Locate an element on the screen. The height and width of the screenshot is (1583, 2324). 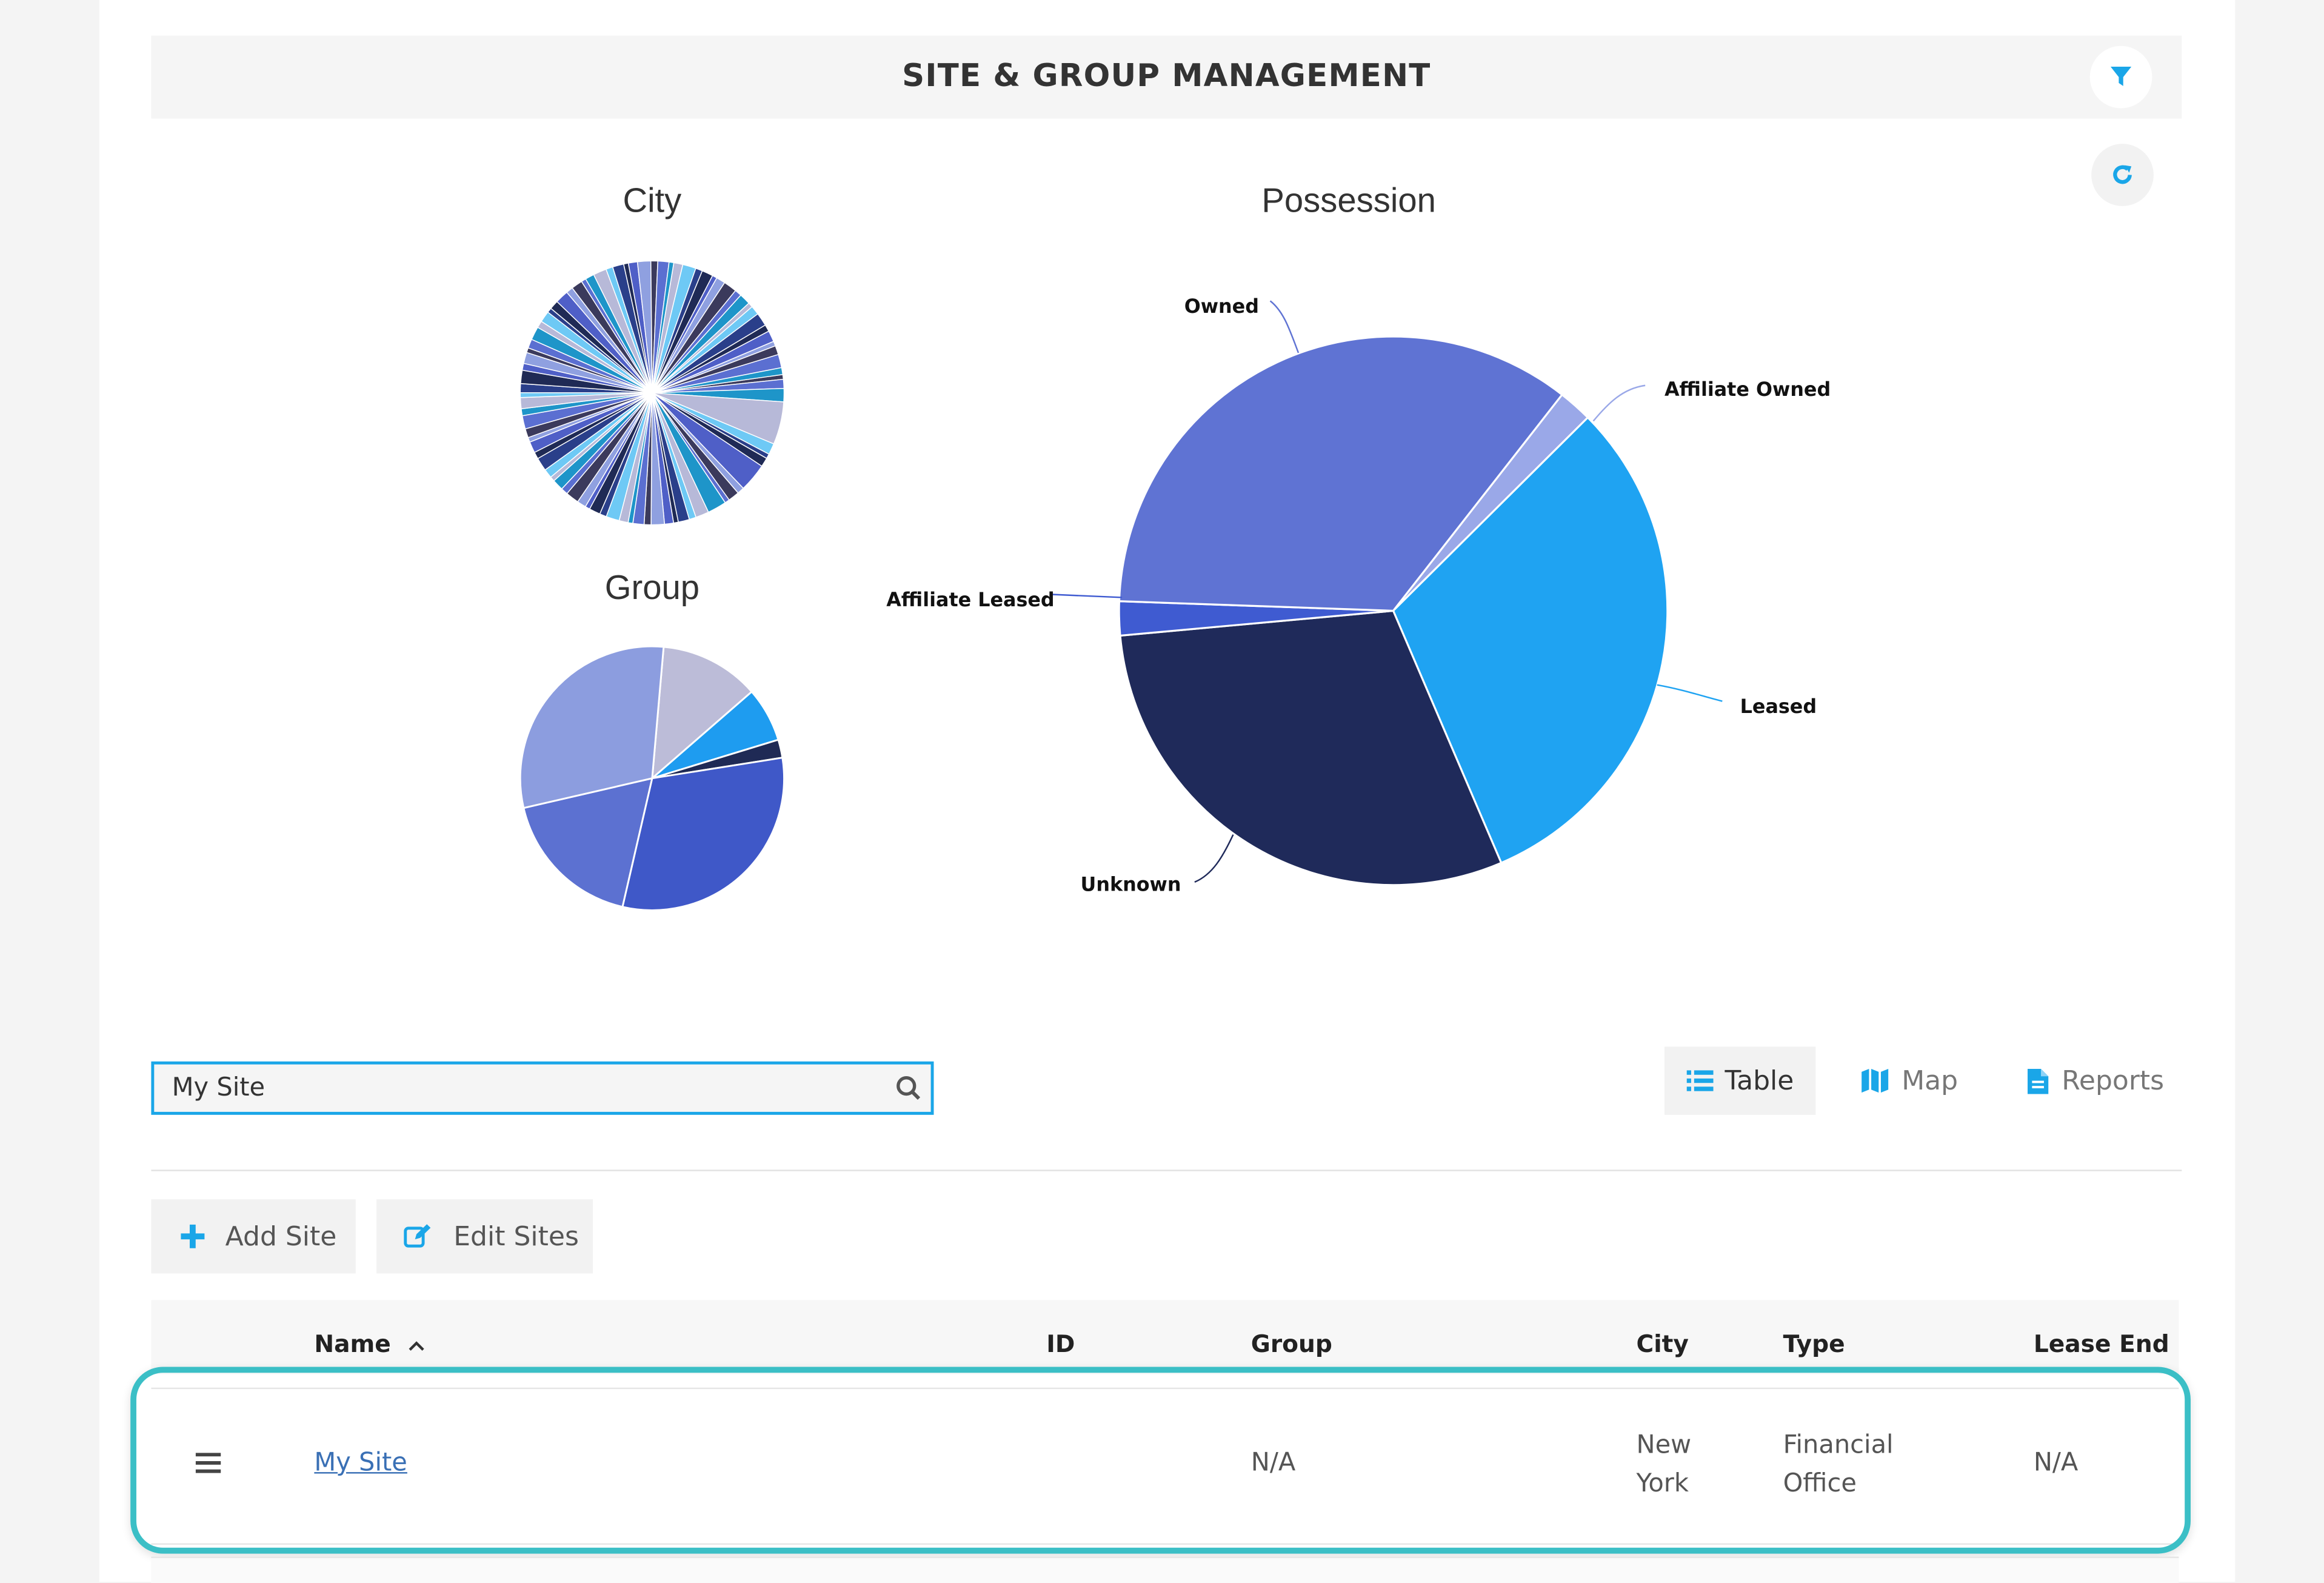
tab-table-label: Table is located at coordinates (1759, 1081).